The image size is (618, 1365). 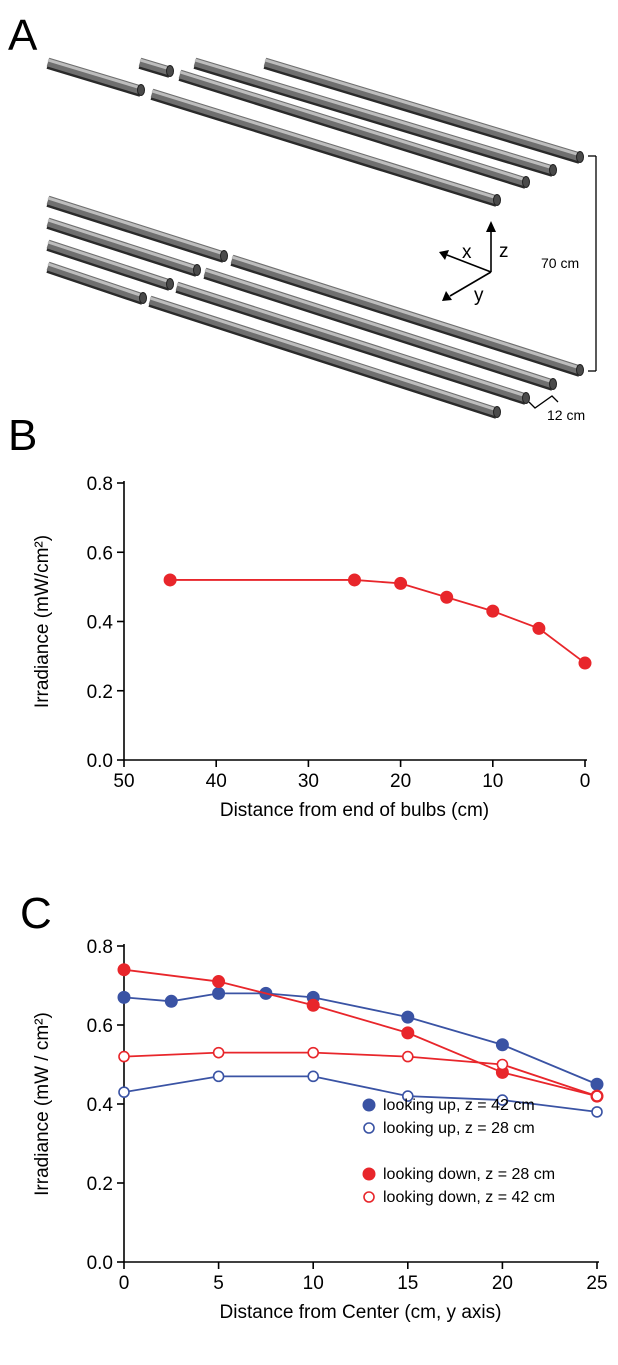 What do you see at coordinates (354, 810) in the screenshot?
I see `chart-b-x-axis-title: Distance from end of bulbs (cm)` at bounding box center [354, 810].